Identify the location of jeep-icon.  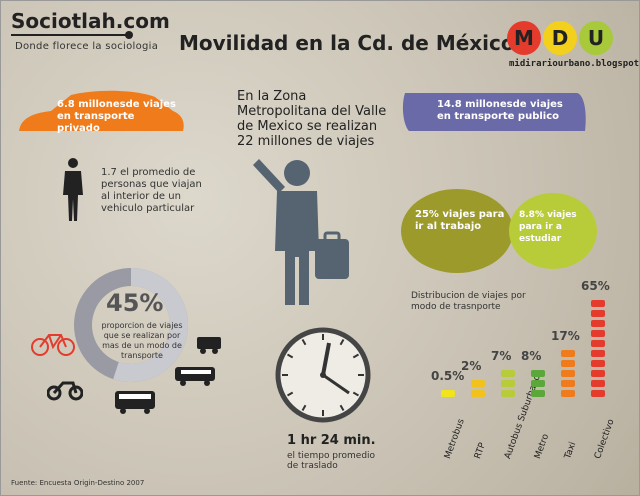
(209, 345).